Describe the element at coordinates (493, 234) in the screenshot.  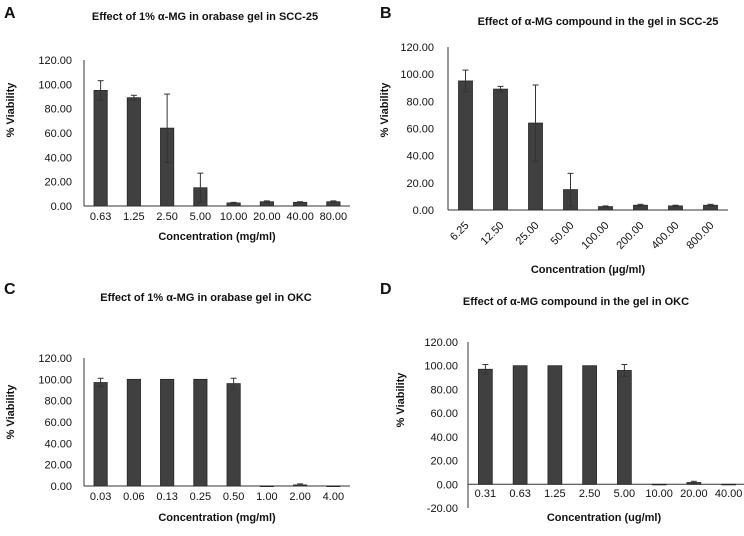
I see `x-tick-label: 12.50` at that location.